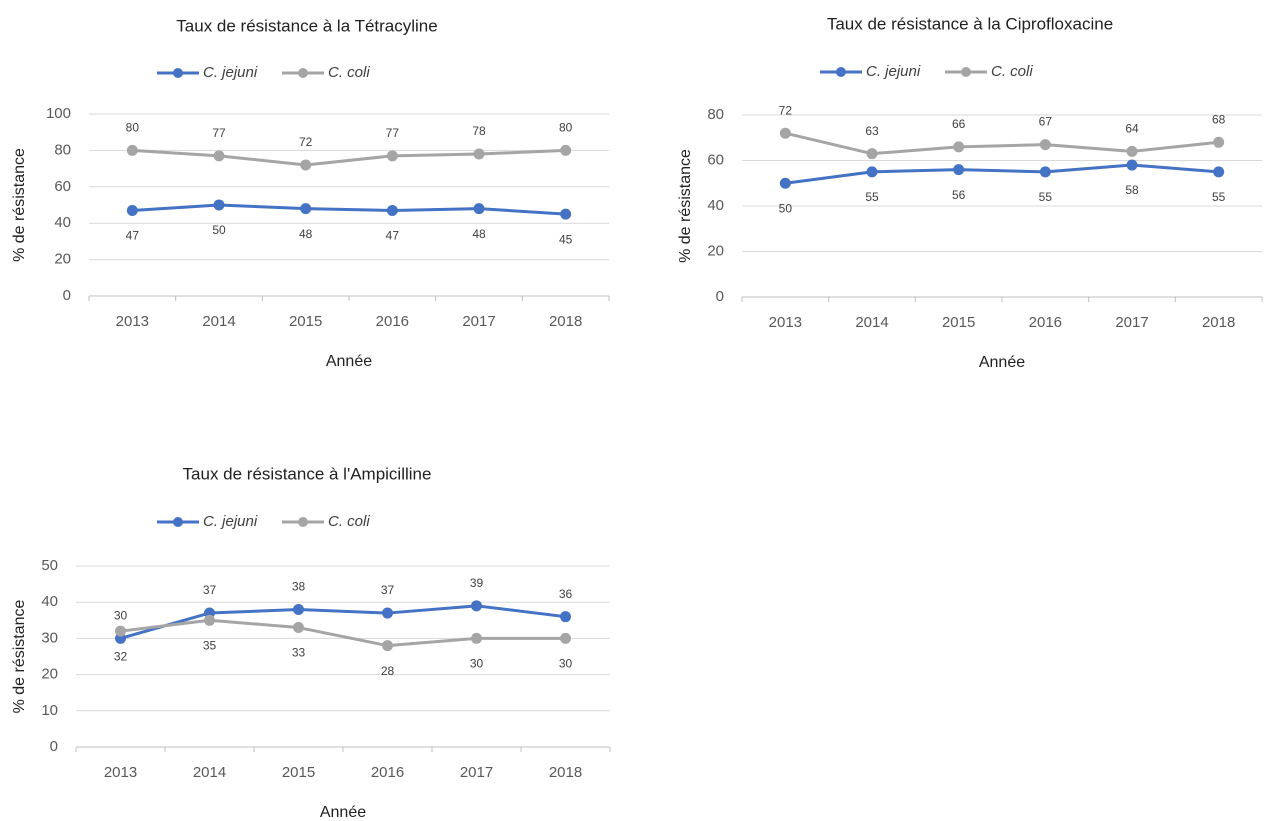  Describe the element at coordinates (306, 25) in the screenshot. I see `chart-title: Taux de résistance à la Tétracyline` at that location.